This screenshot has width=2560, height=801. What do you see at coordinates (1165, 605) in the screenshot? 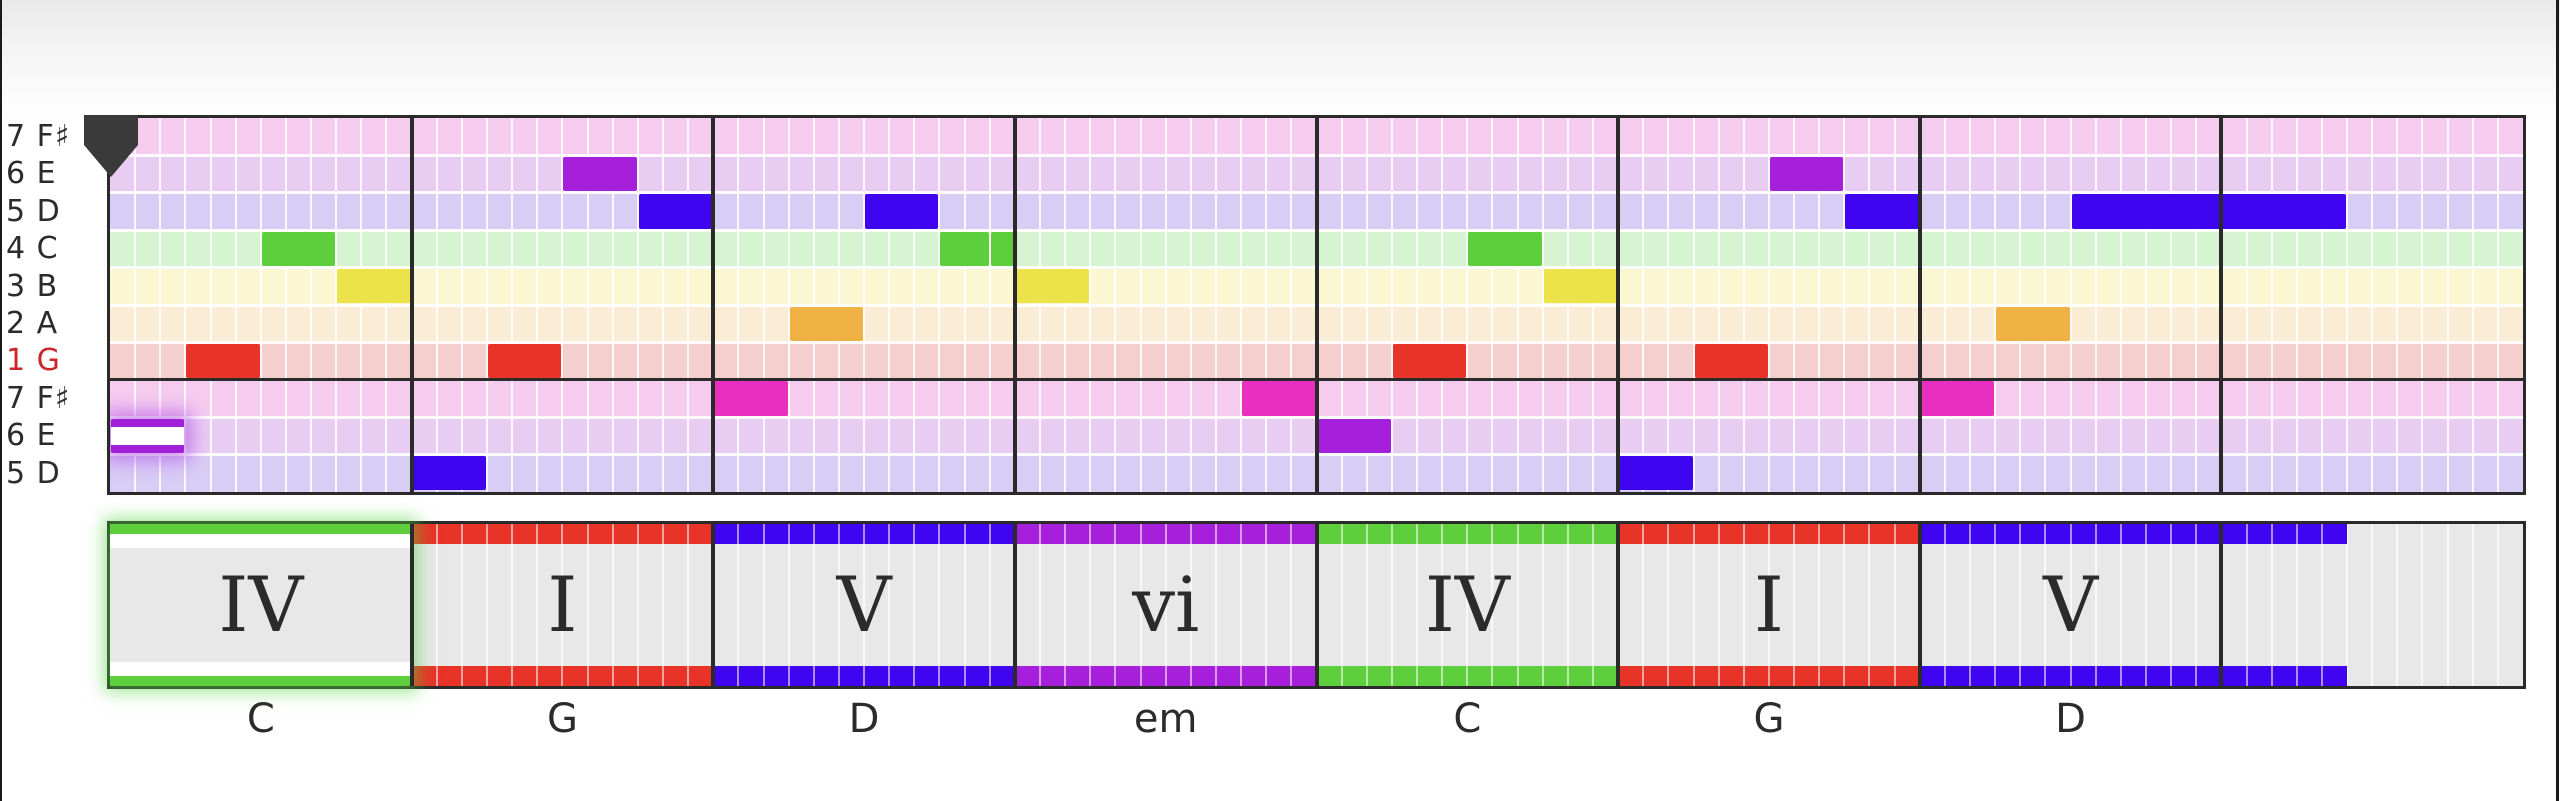
I see `chord-block: vi` at bounding box center [1165, 605].